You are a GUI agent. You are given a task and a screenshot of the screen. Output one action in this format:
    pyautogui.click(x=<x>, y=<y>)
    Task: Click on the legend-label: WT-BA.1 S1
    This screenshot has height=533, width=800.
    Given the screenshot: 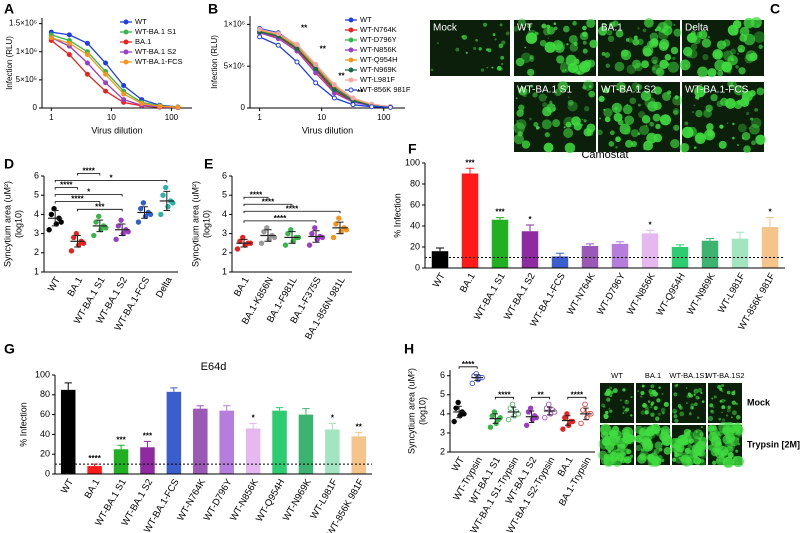 What is the action you would take?
    pyautogui.click(x=155, y=31)
    